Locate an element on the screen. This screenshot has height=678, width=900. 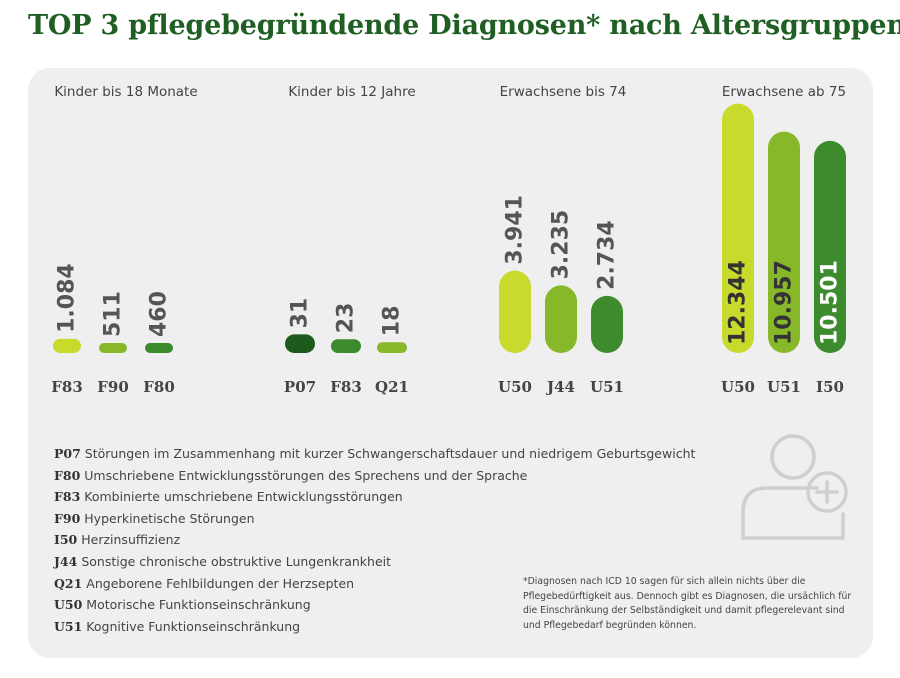
legend-item: U51 Kognitive Funktionseinschränkung is located at coordinates (177, 626).